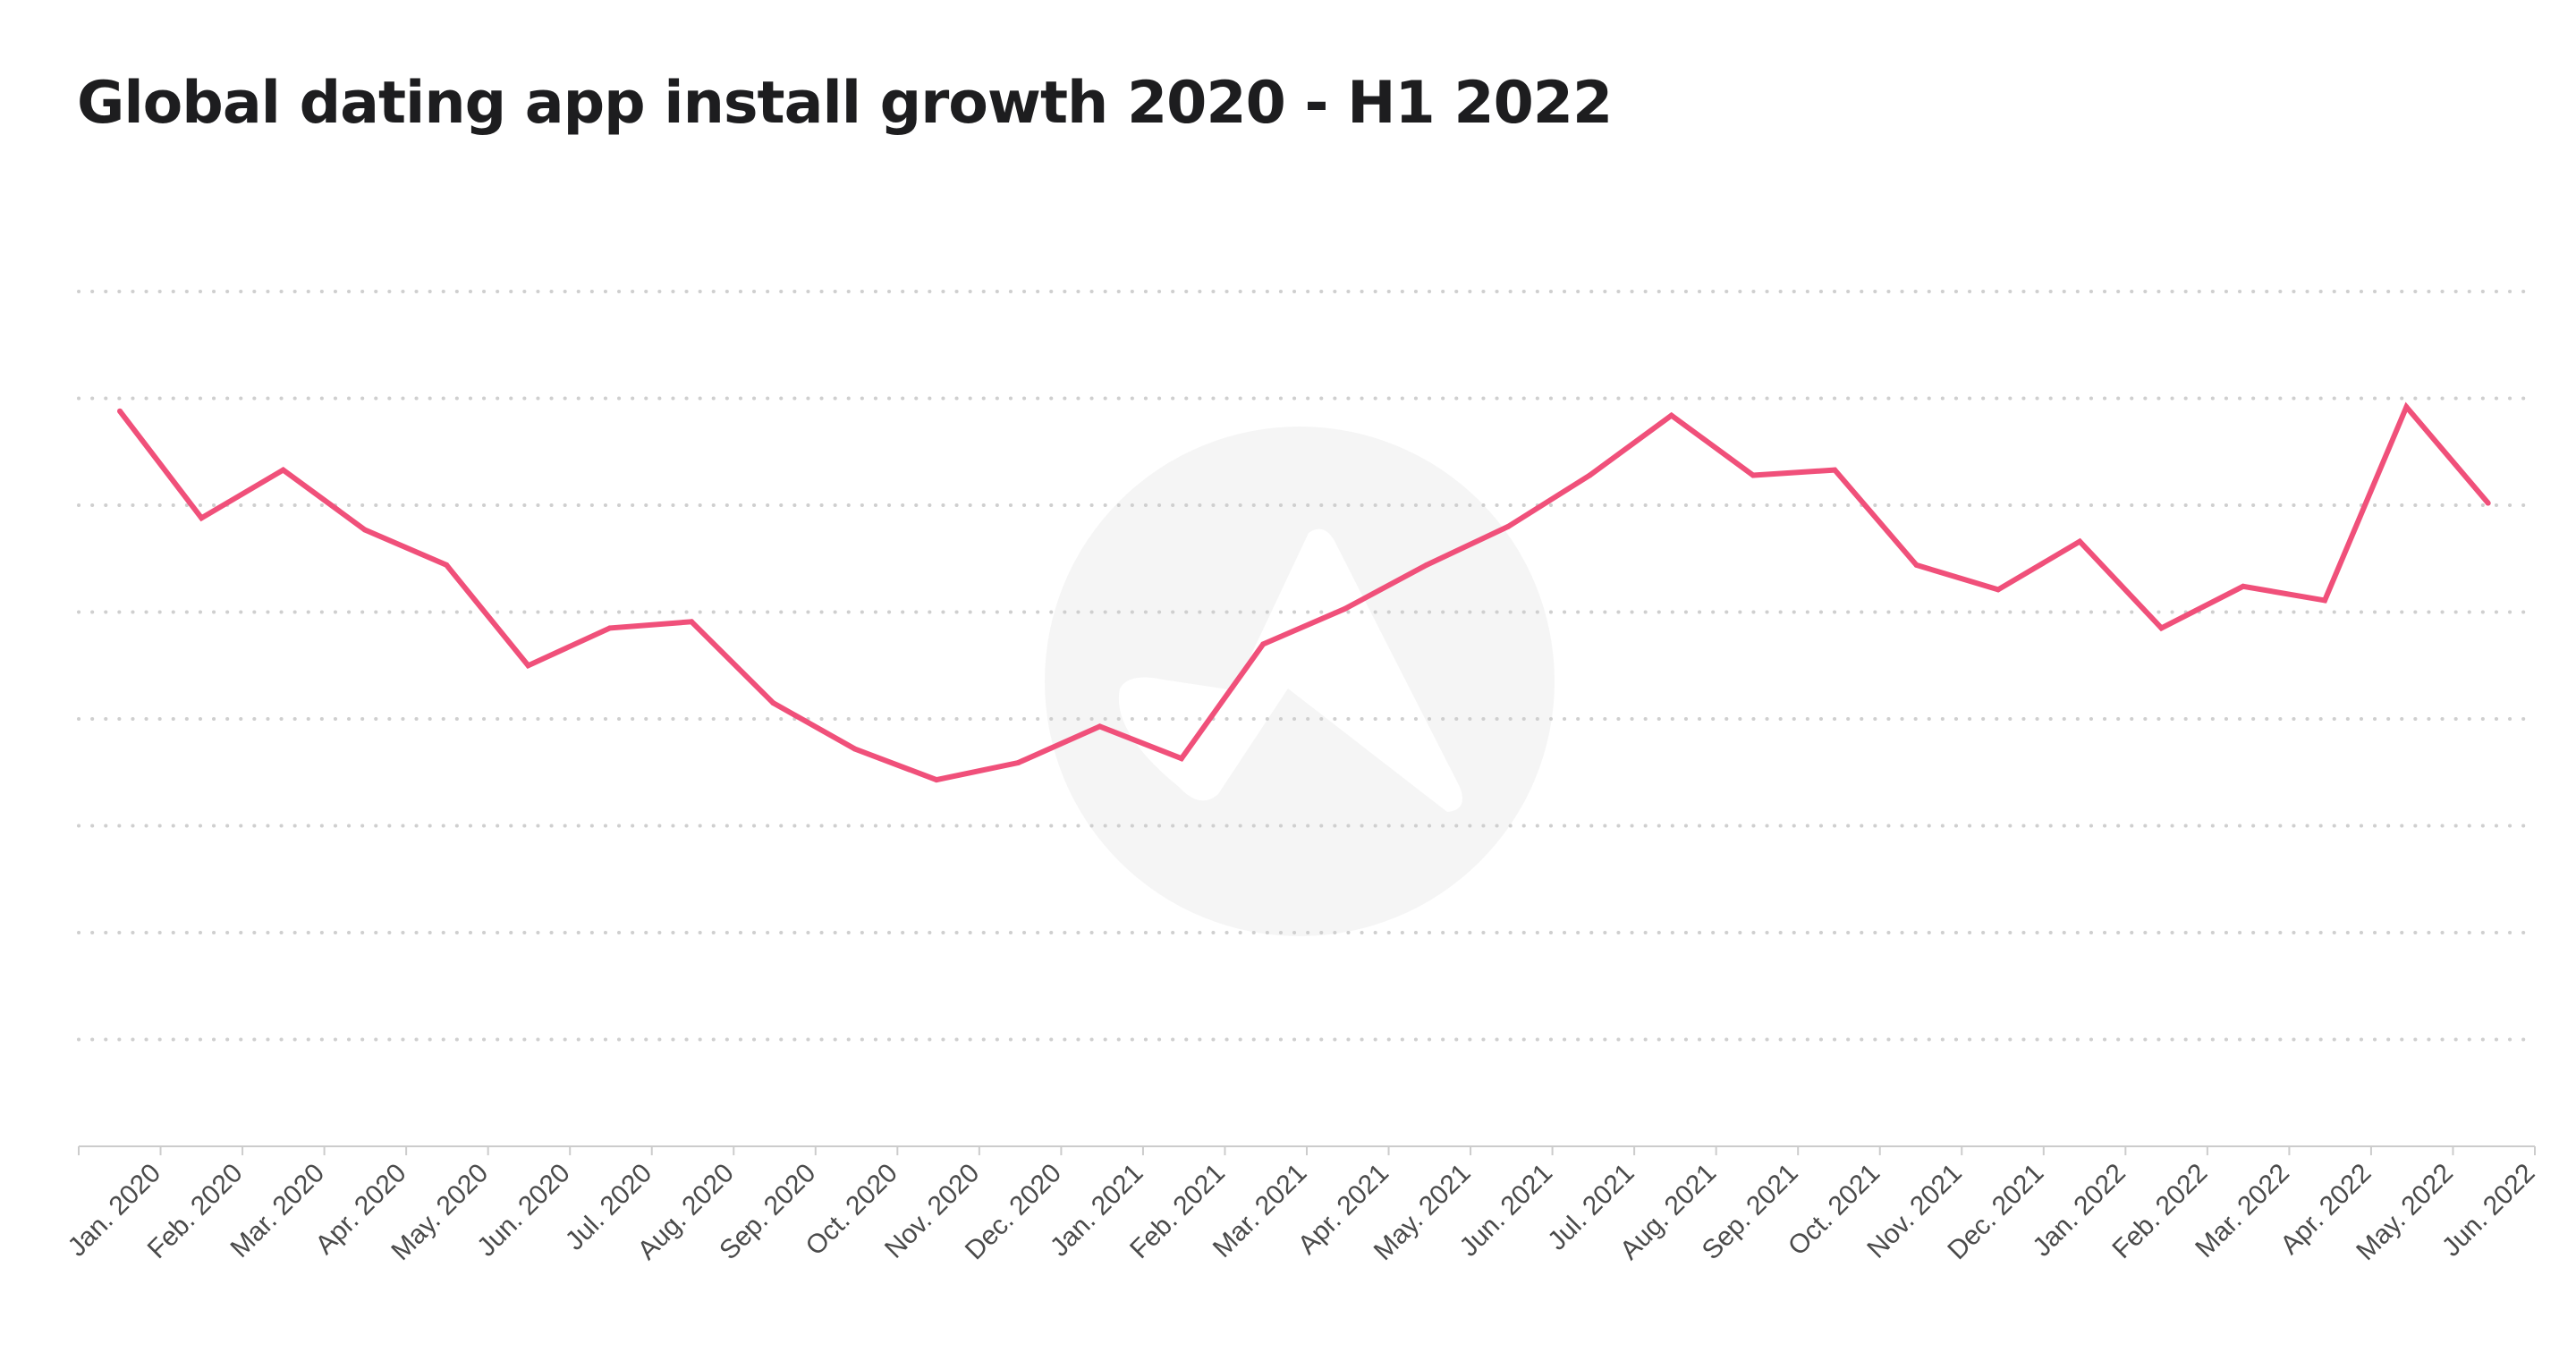  Describe the element at coordinates (692, 622) in the screenshot. I see `data-point: Aug. 2020` at that location.